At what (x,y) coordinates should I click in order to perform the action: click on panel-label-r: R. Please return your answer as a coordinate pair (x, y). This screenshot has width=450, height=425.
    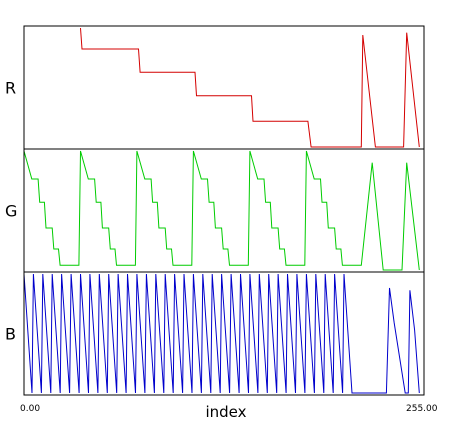
    Looking at the image, I should click on (10, 88).